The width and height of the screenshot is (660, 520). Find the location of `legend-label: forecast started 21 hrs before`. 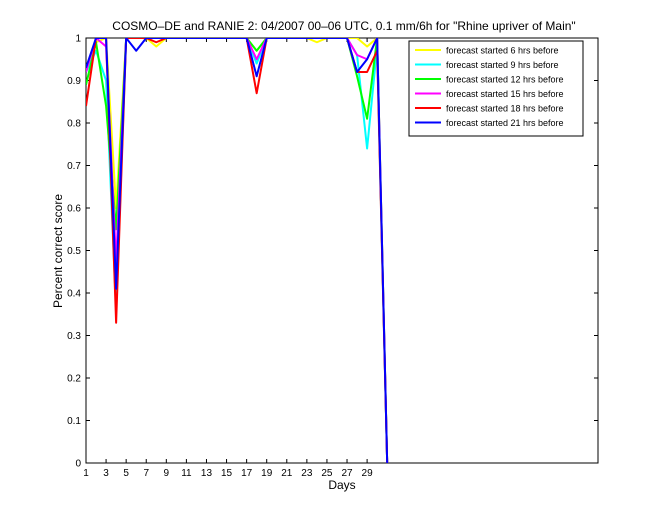

legend-label: forecast started 21 hrs before is located at coordinates (505, 123).